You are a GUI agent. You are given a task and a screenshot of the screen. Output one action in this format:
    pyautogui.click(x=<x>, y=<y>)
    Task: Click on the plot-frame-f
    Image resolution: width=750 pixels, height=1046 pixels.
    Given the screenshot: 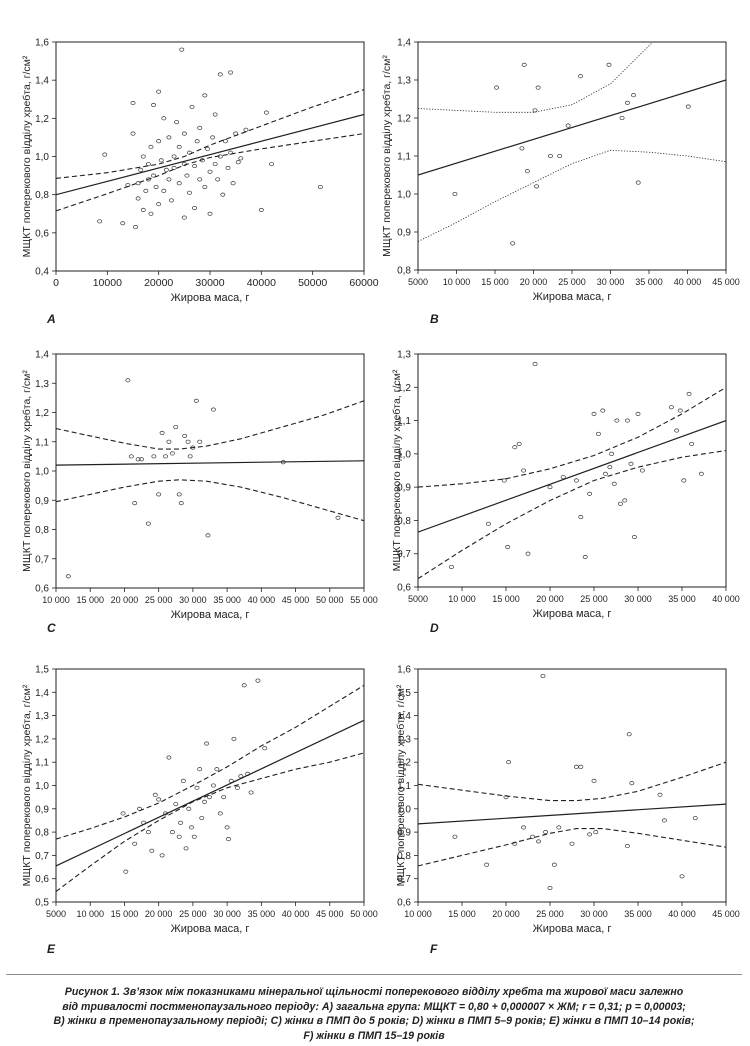 What is the action you would take?
    pyautogui.click(x=572, y=785)
    